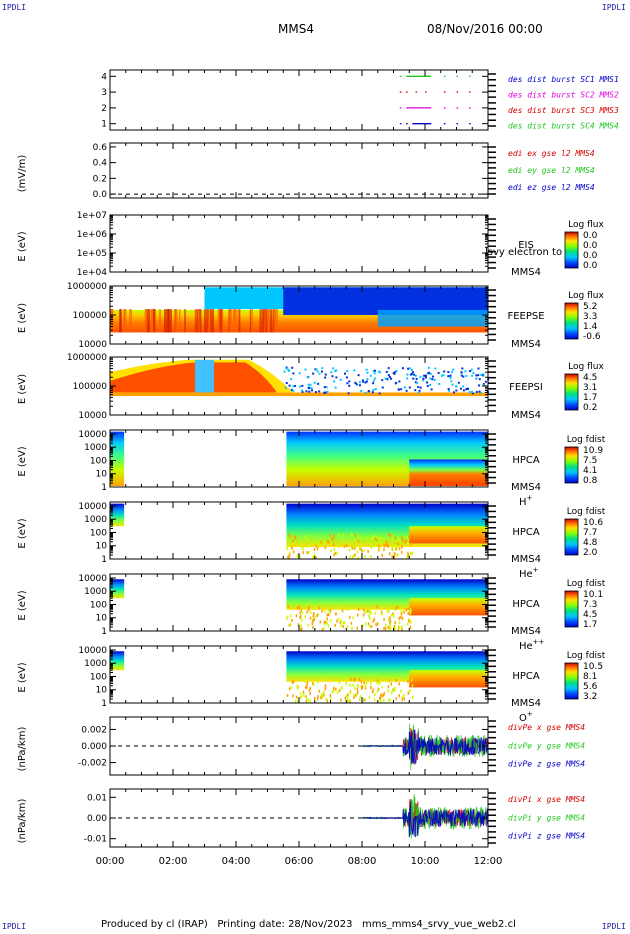 This screenshot has width=630, height=934. Describe the element at coordinates (613, 7) in the screenshot. I see `corner-label-top-right: IPDLI` at that location.